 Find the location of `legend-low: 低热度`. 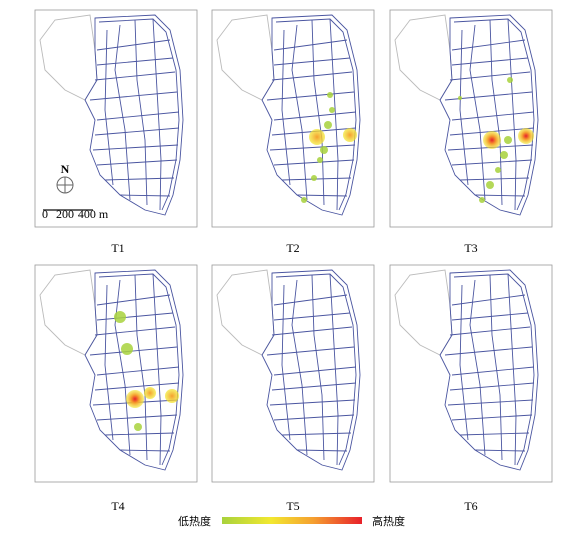

legend-low: 低热度 is located at coordinates (194, 521).